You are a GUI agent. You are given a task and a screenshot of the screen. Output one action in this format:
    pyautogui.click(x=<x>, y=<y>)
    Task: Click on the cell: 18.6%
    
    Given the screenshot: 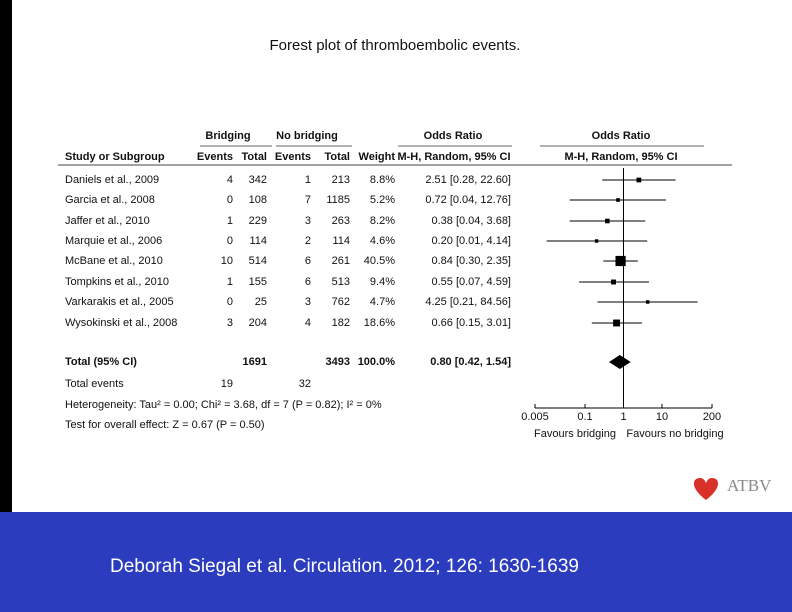 What is the action you would take?
    pyautogui.click(x=379, y=323)
    